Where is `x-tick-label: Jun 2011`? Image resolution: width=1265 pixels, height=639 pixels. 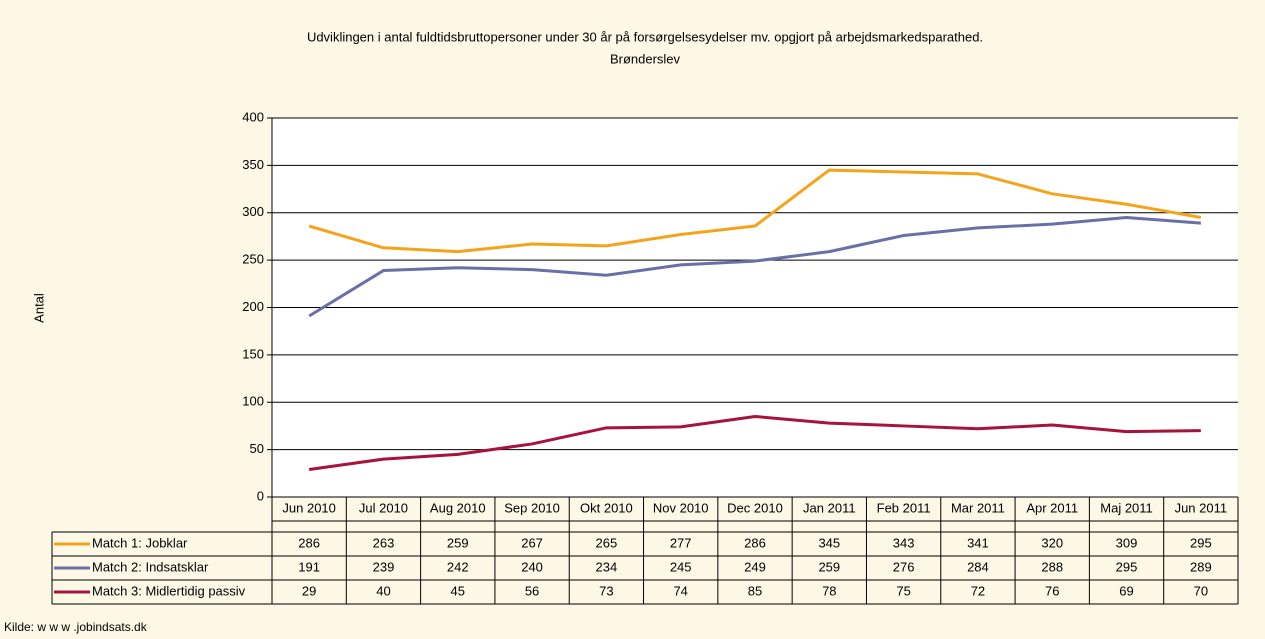 x-tick-label: Jun 2011 is located at coordinates (1201, 507).